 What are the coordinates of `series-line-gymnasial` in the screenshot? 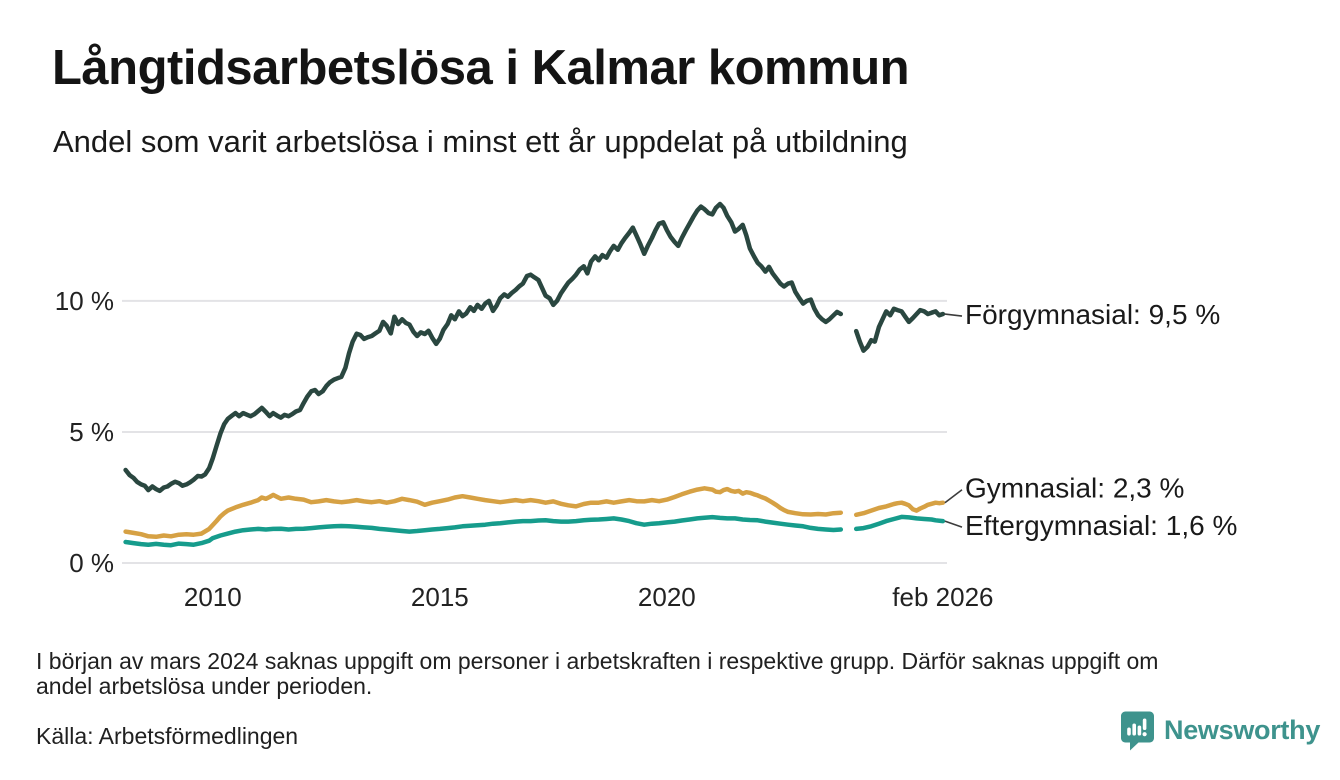 It's located at (483, 513).